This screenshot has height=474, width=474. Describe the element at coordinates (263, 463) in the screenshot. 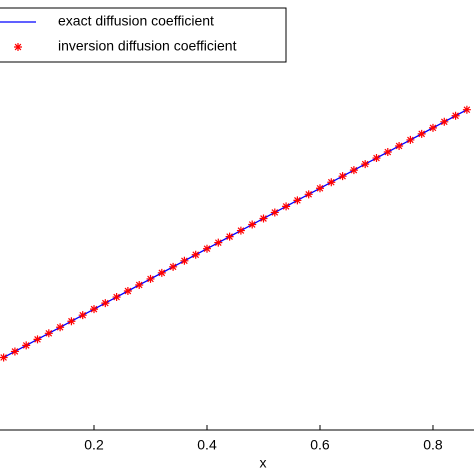

I see `x-axis-label: x` at that location.